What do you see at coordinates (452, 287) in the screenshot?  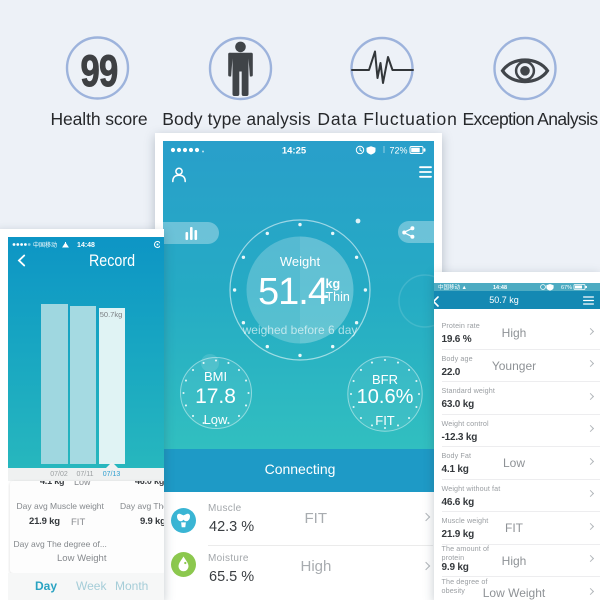 I see `svg-text: 中国移动 ▲` at bounding box center [452, 287].